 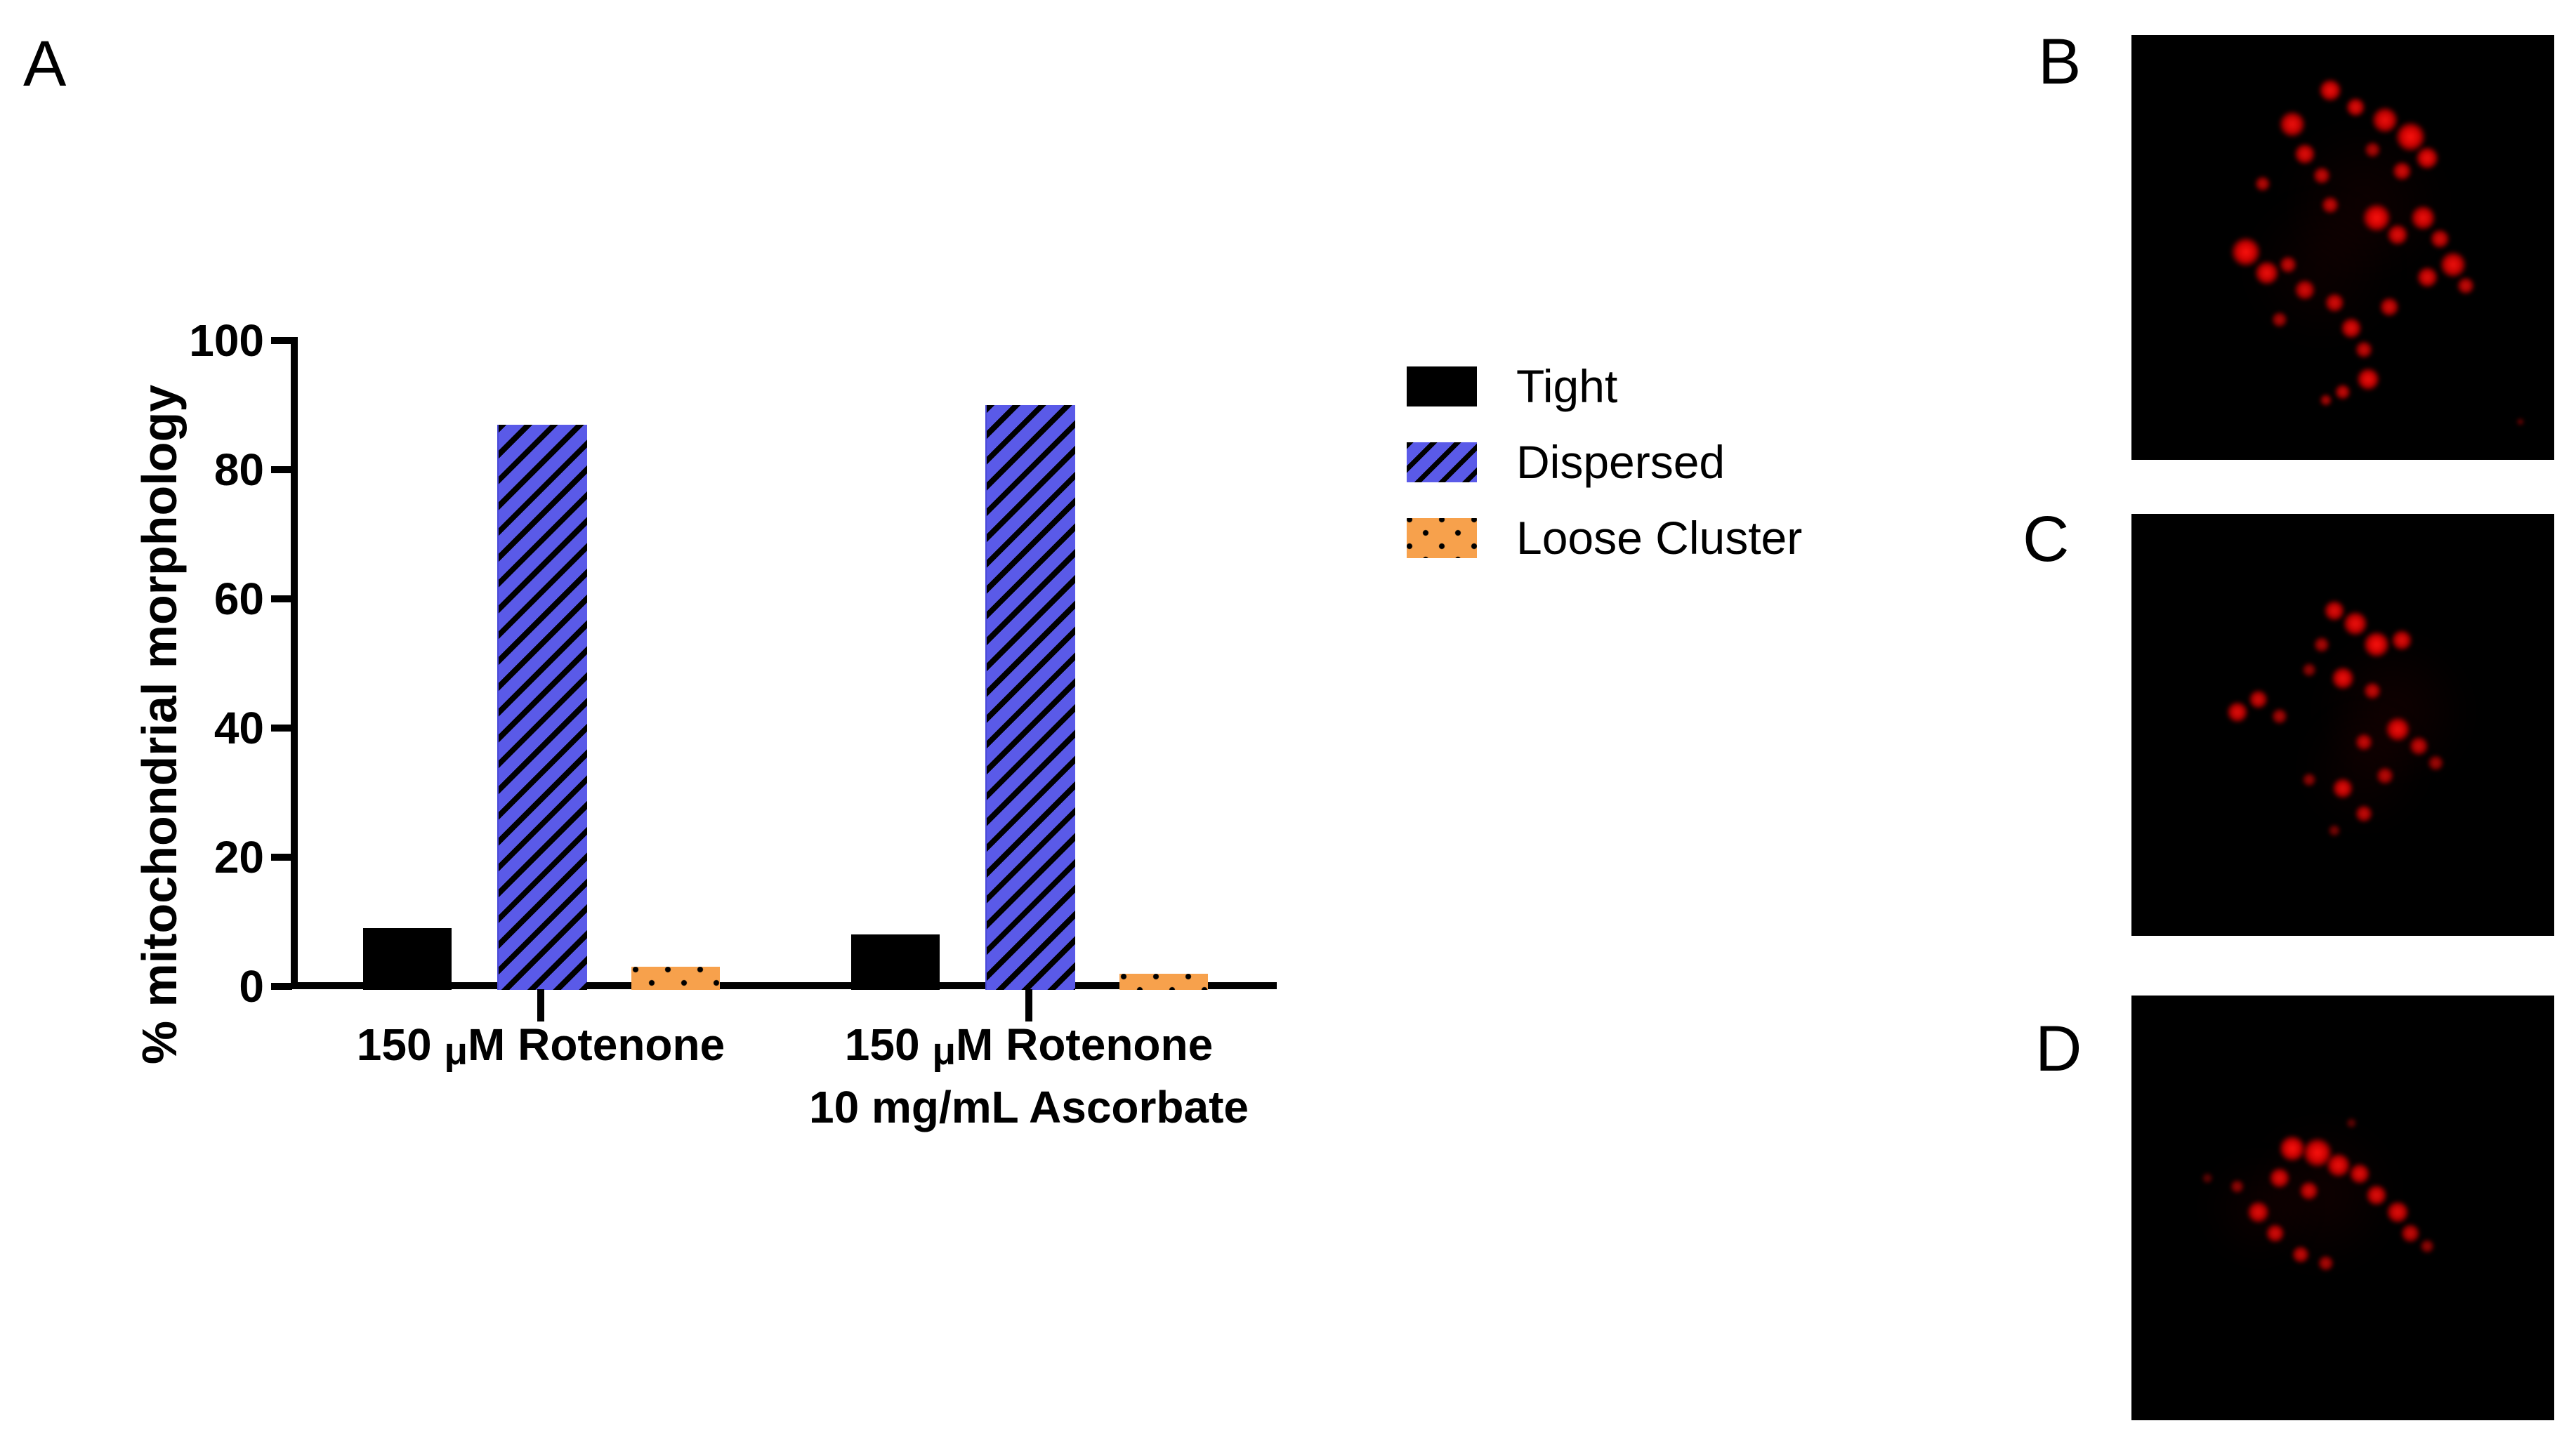 What do you see at coordinates (294, 663) in the screenshot?
I see `y-axis-line` at bounding box center [294, 663].